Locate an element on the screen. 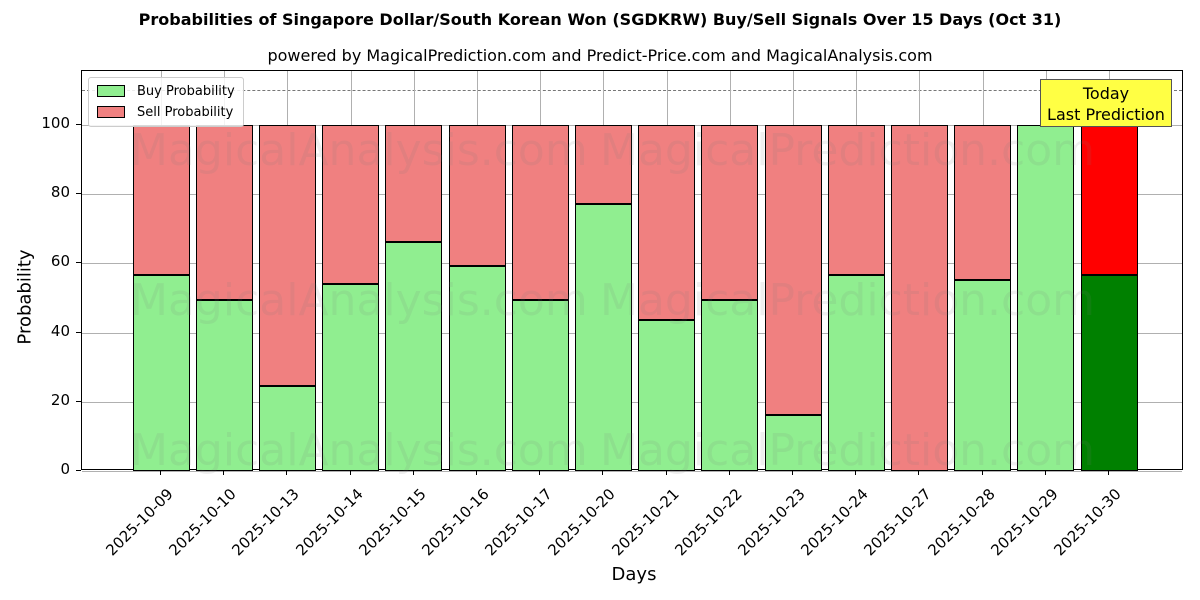 Image resolution: width=1200 pixels, height=600 pixels. y-tick-label: 60 is located at coordinates (60, 261).